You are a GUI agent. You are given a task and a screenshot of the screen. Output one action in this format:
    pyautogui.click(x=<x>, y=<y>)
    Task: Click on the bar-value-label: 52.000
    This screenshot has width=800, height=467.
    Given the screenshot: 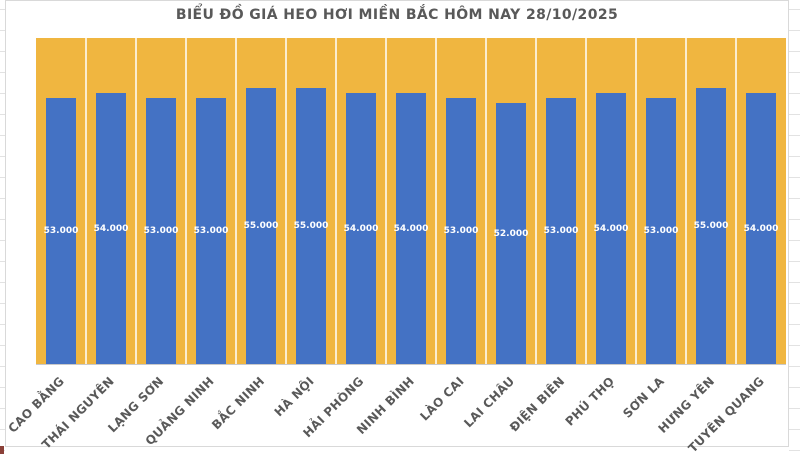 What is the action you would take?
    pyautogui.click(x=511, y=233)
    